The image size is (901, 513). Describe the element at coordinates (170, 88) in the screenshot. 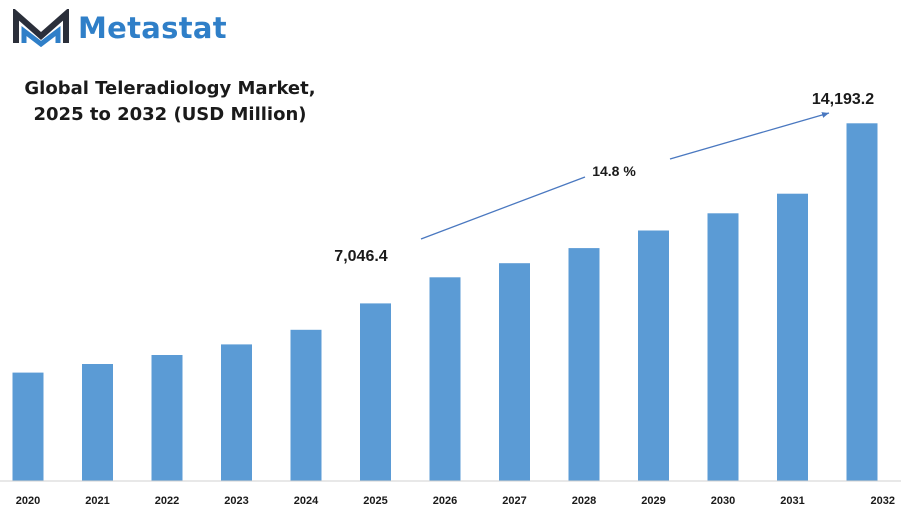

I see `chart-title-line-1: Global Teleradiology Market,` at that location.